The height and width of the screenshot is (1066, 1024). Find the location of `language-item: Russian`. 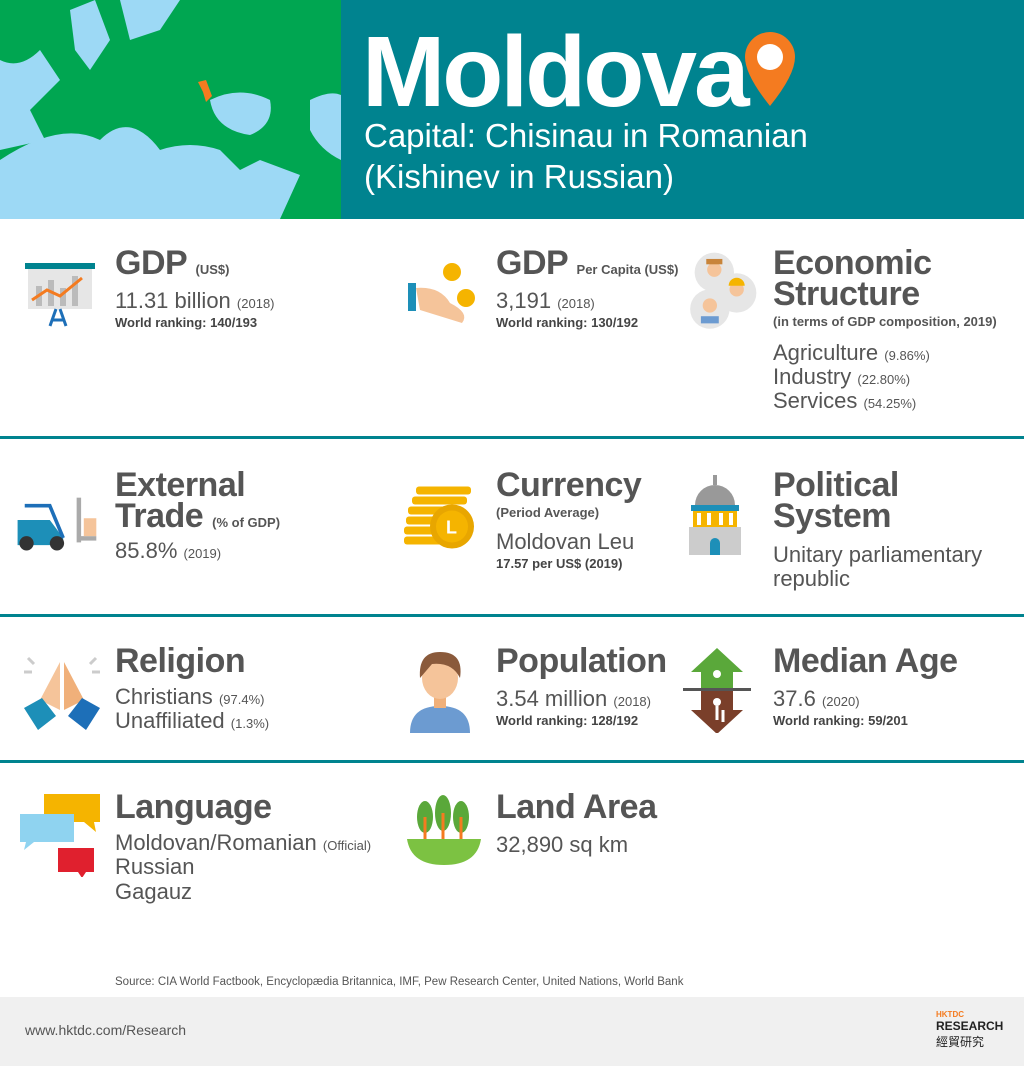

language-item: Russian is located at coordinates (155, 867).